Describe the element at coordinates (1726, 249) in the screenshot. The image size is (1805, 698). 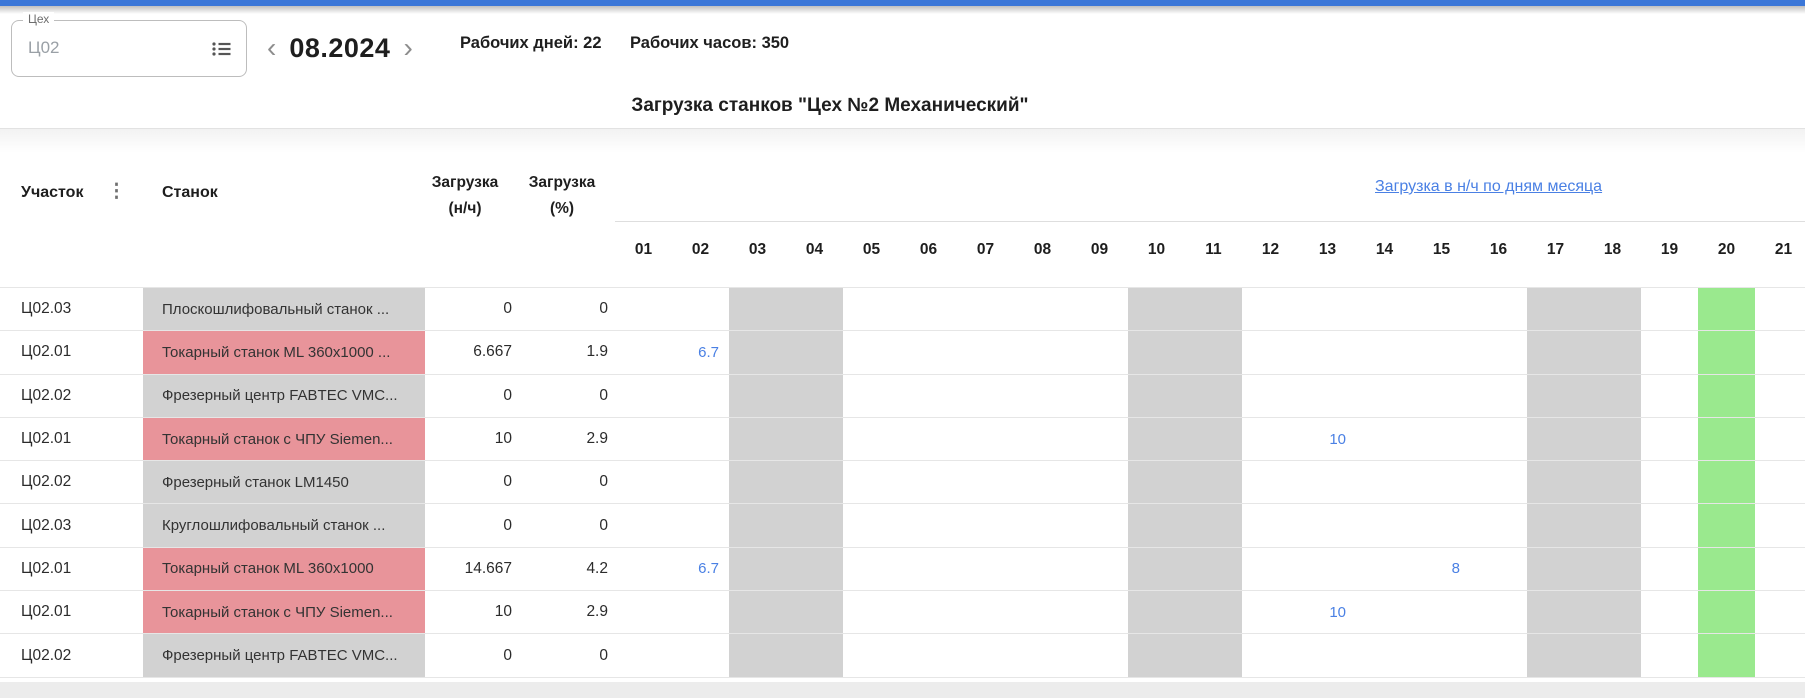
I see `day-header-20: 20` at that location.